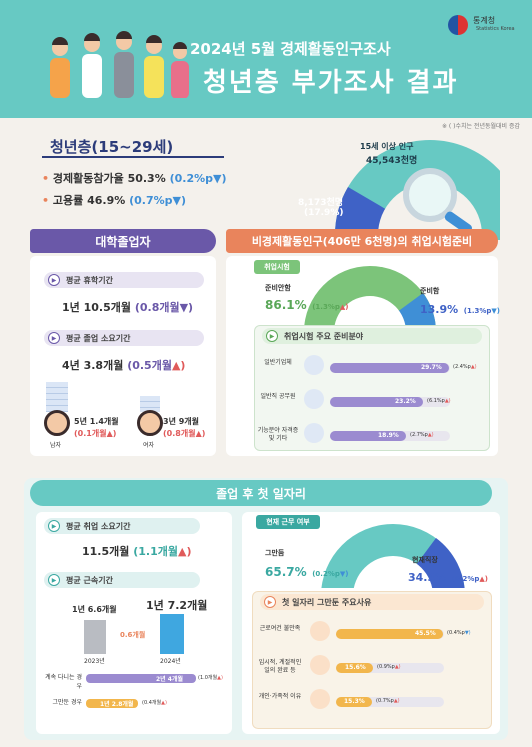 The height and width of the screenshot is (747, 532). Describe the element at coordinates (123, 241) in the screenshot. I see `grad-section-title: 대학졸업자` at that location.